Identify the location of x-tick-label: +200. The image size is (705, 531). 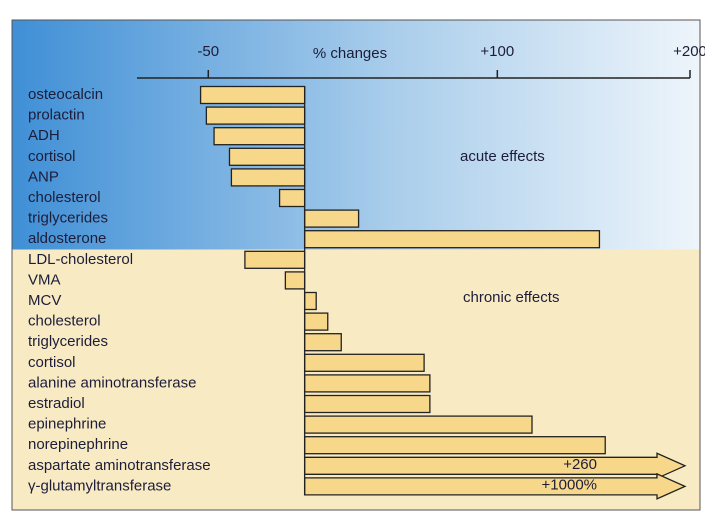
(689, 51).